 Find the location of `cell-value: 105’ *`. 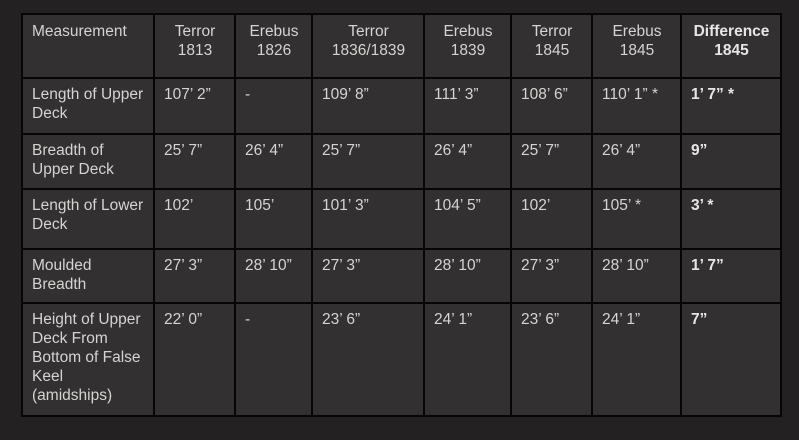

cell-value: 105’ * is located at coordinates (636, 219).